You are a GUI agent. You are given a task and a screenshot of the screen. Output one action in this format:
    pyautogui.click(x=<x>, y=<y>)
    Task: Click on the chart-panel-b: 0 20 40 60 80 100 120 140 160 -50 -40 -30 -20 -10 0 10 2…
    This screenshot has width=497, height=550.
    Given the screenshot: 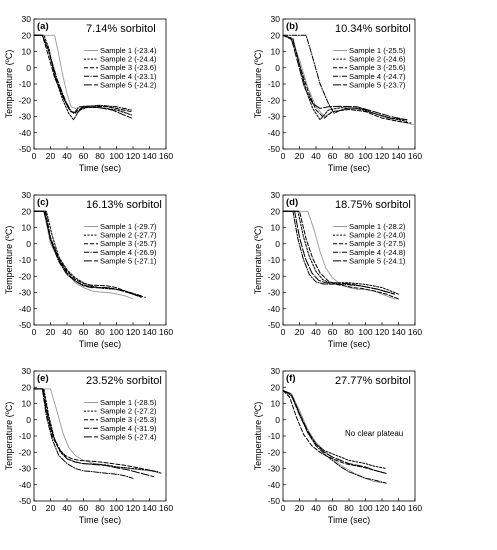 What is the action you would take?
    pyautogui.click(x=337, y=93)
    